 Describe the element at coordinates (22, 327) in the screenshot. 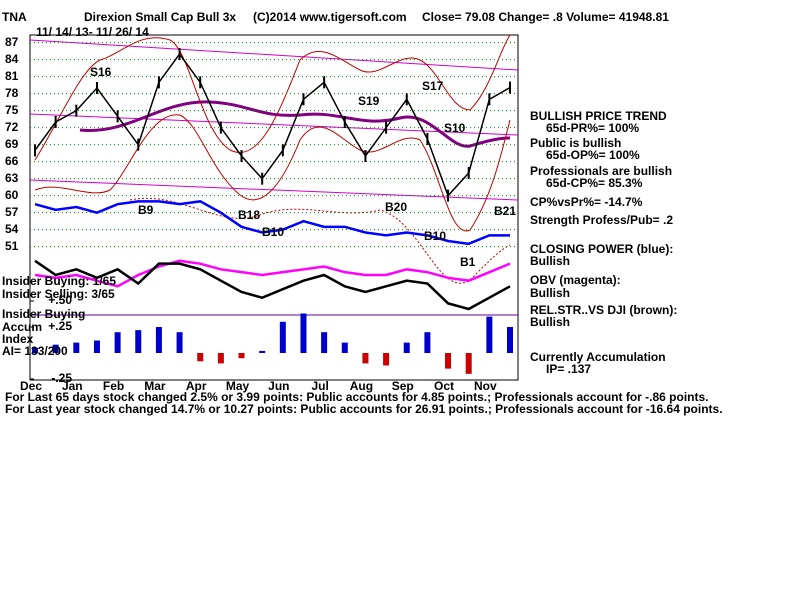

I see `left-label: Accum` at that location.